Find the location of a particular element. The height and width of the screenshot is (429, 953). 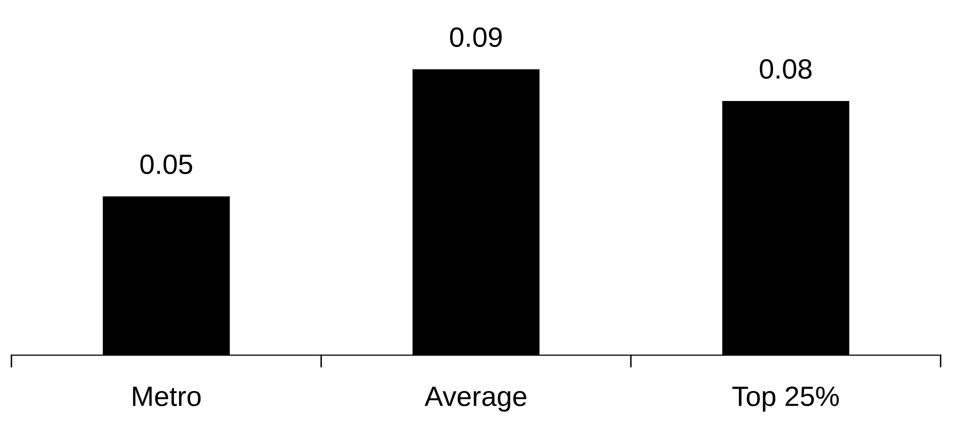

x-tick-label: Top 25% is located at coordinates (785, 399).